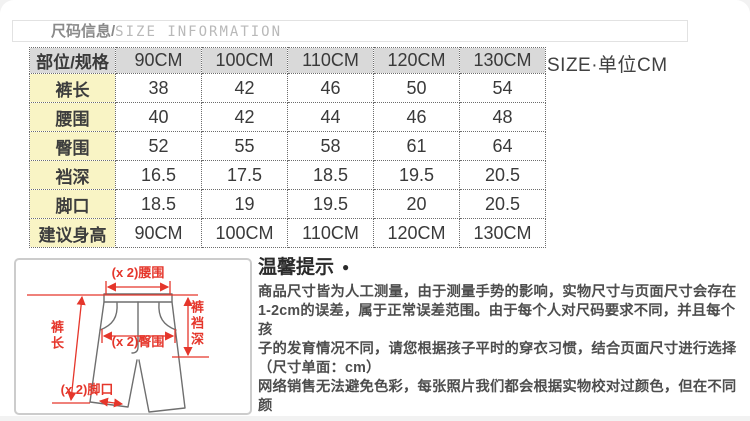 This screenshot has width=750, height=421. I want to click on table-row: 腰围 40 42 44 46 48, so click(287, 117).